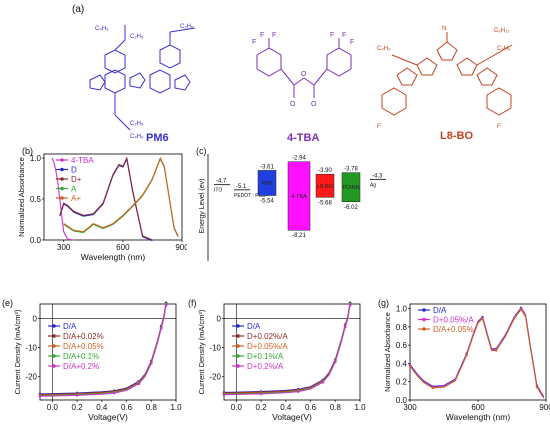  I want to click on chart-c-l8-bo-bar-label: L8-BO, so click(325, 187).